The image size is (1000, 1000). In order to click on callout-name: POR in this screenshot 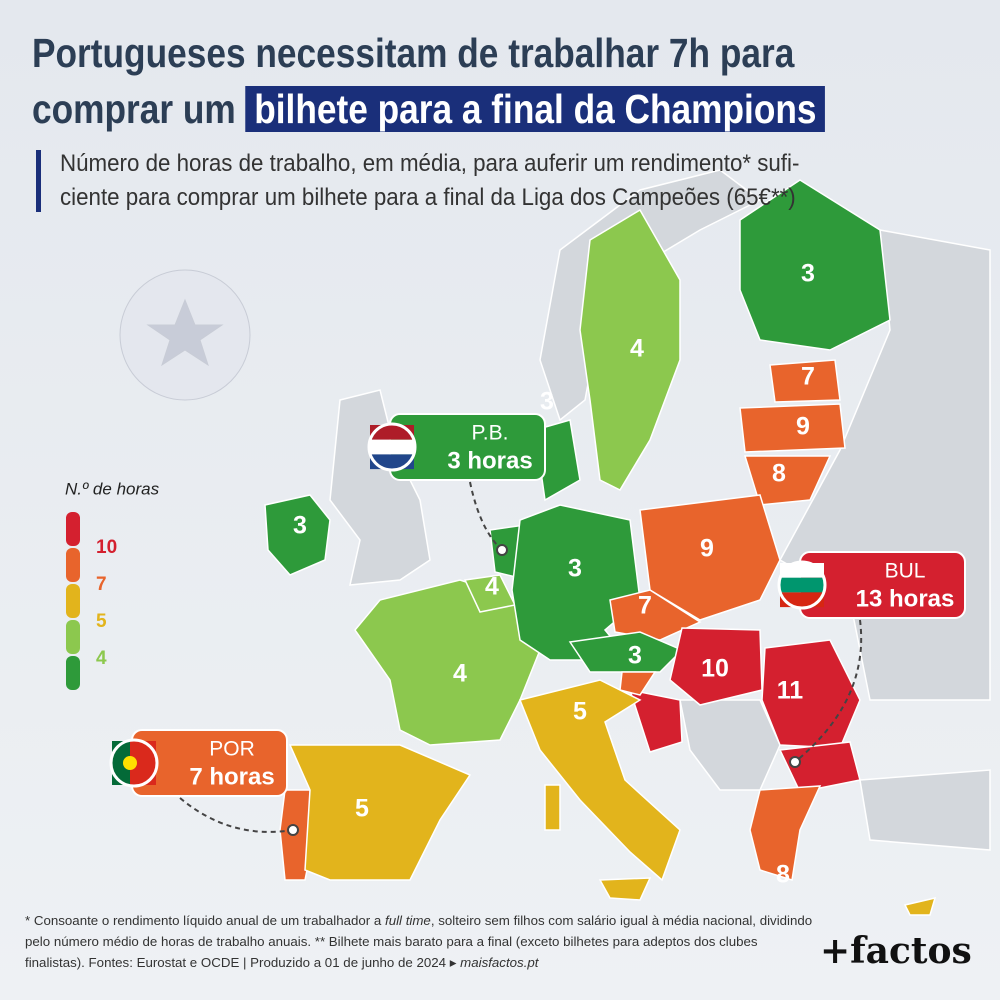, I will do `click(232, 749)`.